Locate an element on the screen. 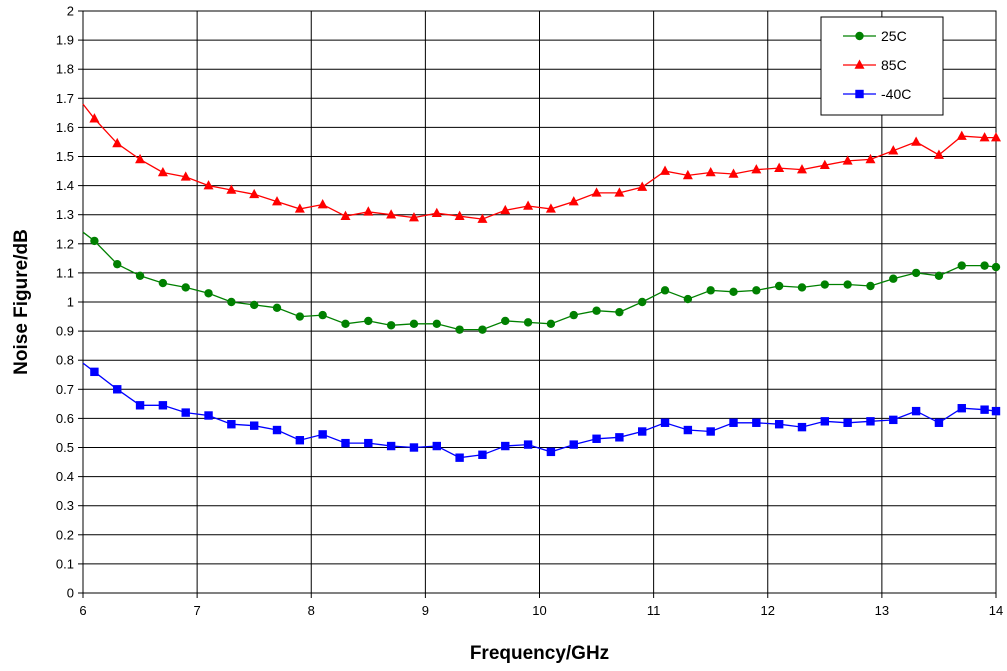 The image size is (1007, 671). legend-label-85c: 85C is located at coordinates (894, 65).